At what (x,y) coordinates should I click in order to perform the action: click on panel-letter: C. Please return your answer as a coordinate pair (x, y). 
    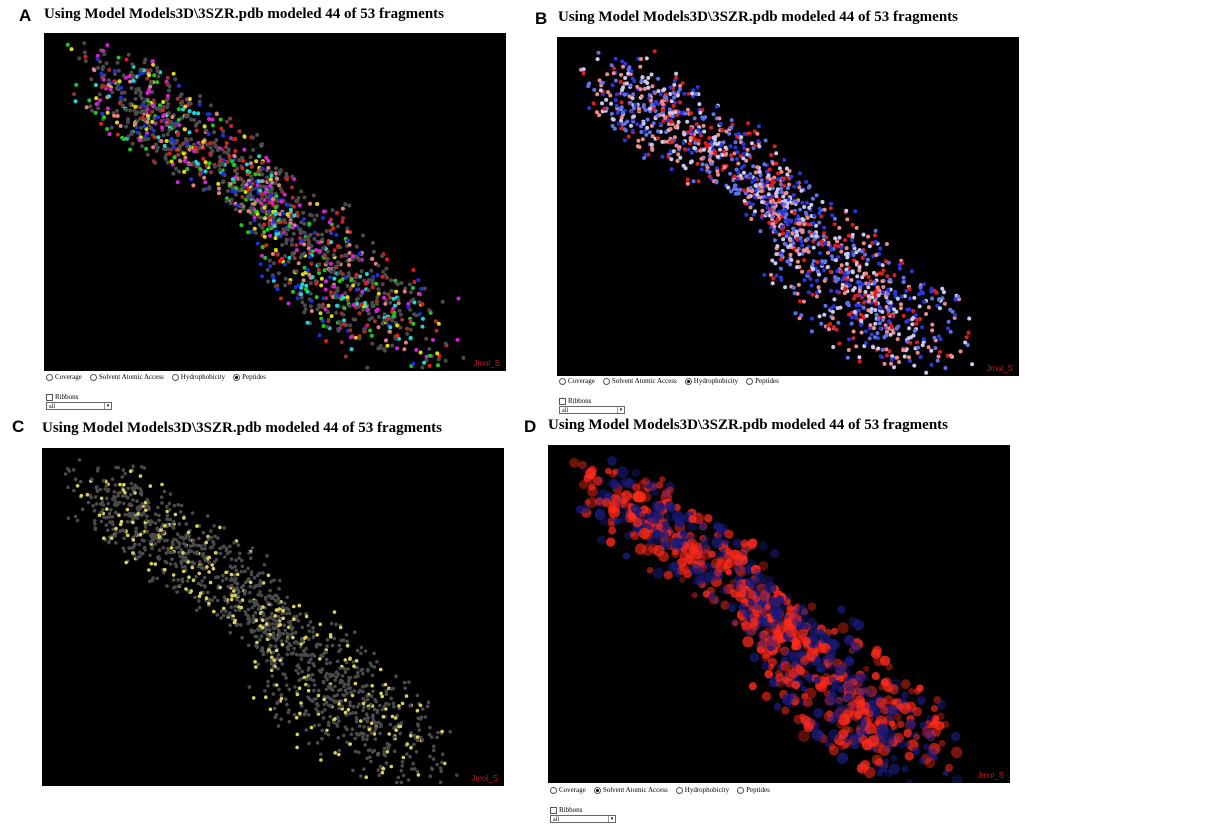
    Looking at the image, I should click on (18, 427).